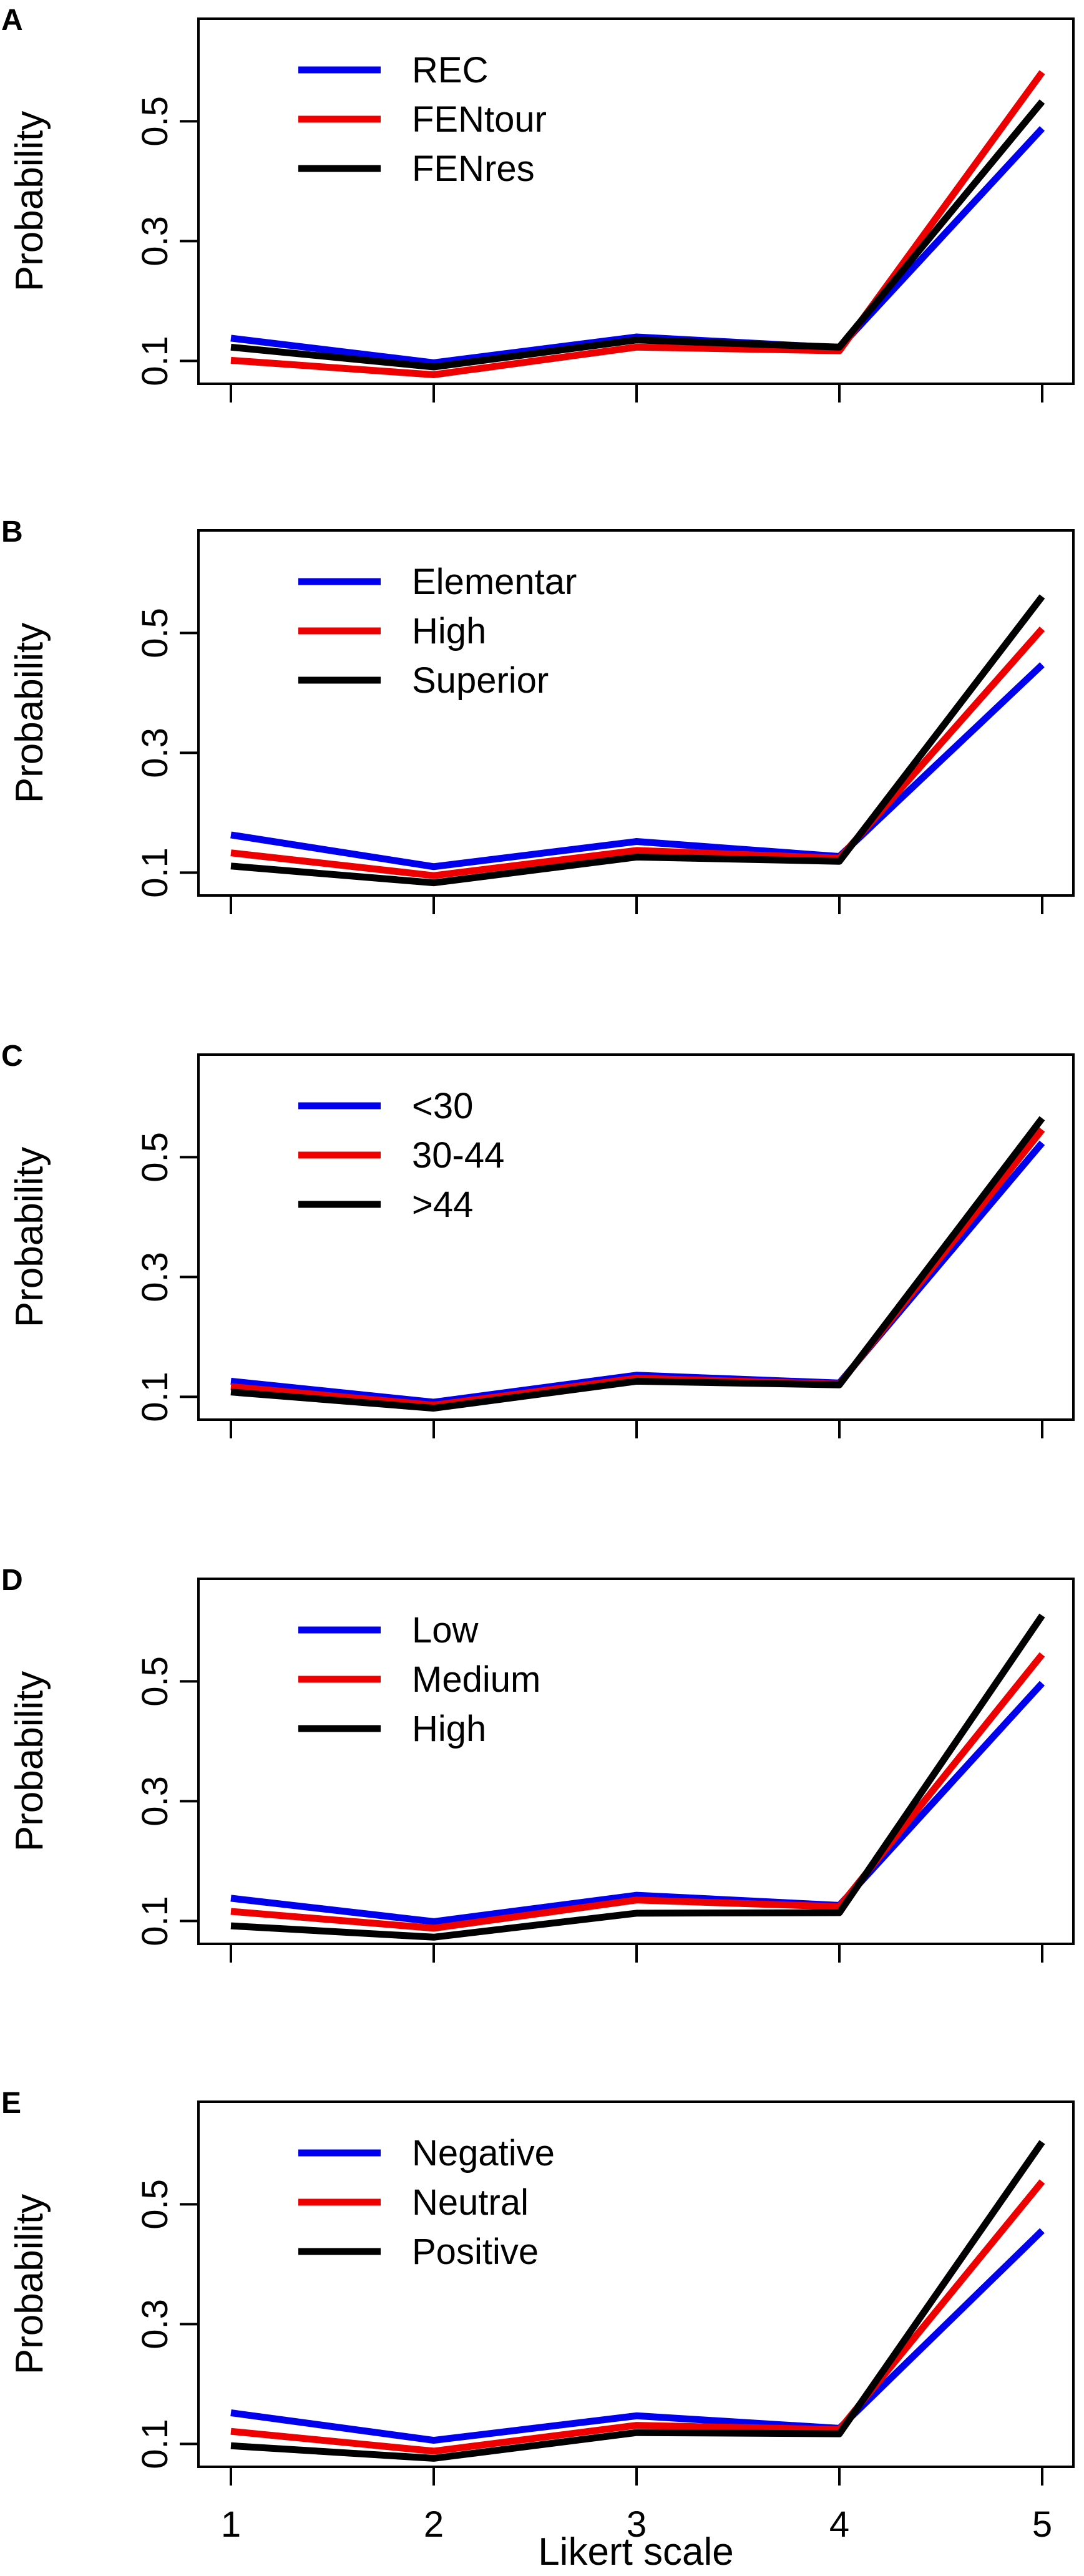  Describe the element at coordinates (839, 2524) in the screenshot. I see `x-tick-label: 4` at that location.